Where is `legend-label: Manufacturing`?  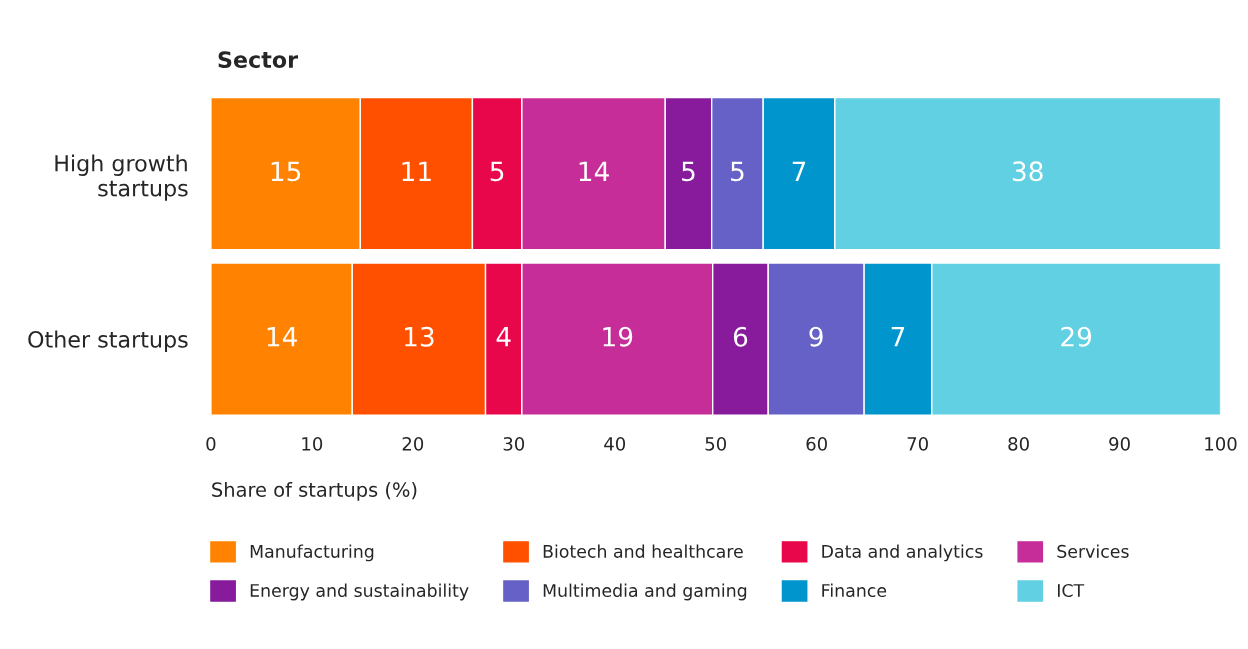 legend-label: Manufacturing is located at coordinates (312, 553).